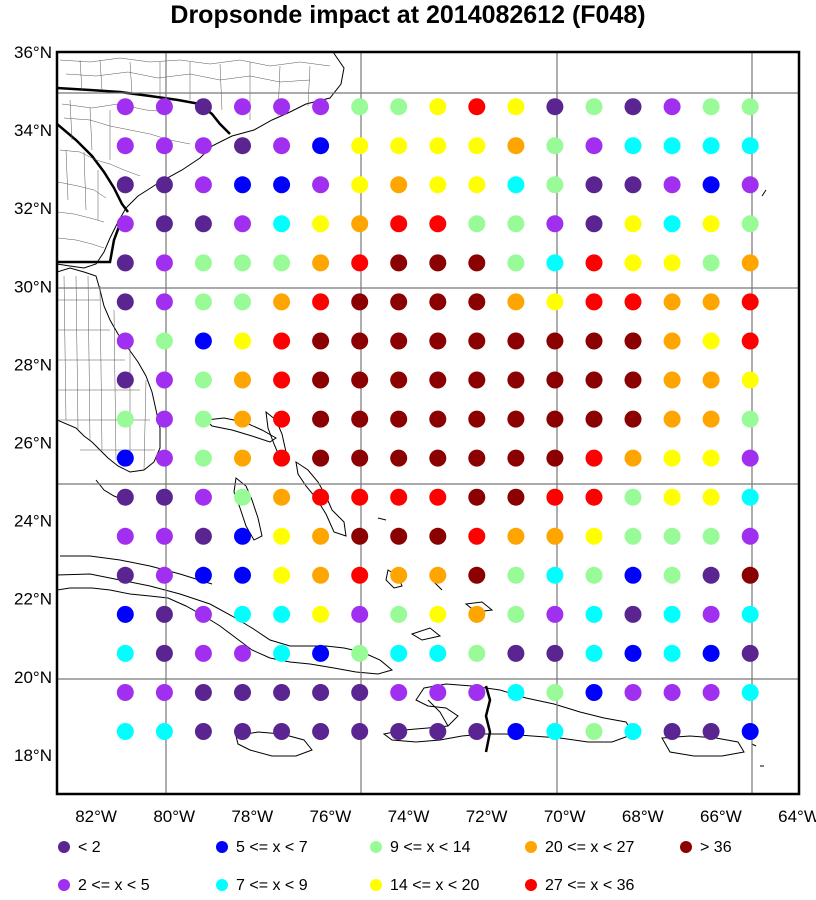  What do you see at coordinates (136, 570) in the screenshot?
I see `cuba-north-coast` at bounding box center [136, 570].